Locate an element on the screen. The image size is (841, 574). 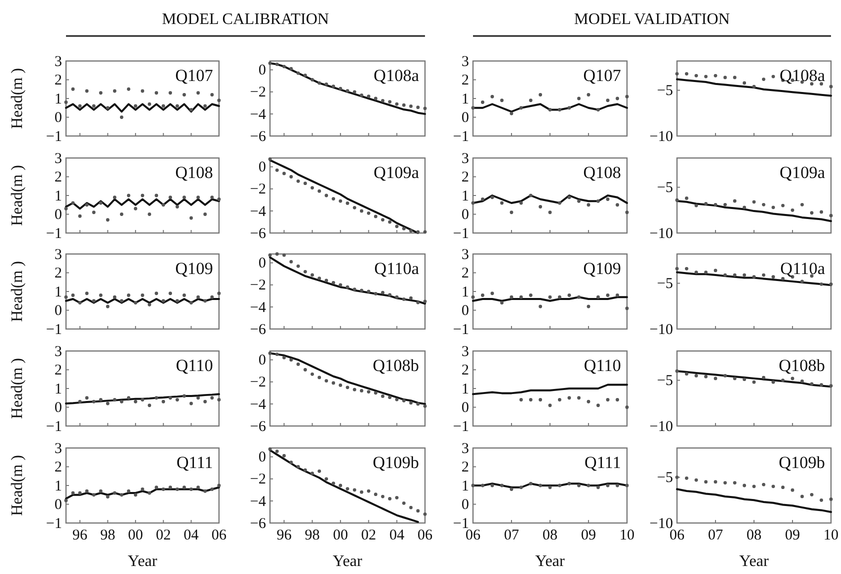
x-tick-label: 02 is located at coordinates (368, 536).